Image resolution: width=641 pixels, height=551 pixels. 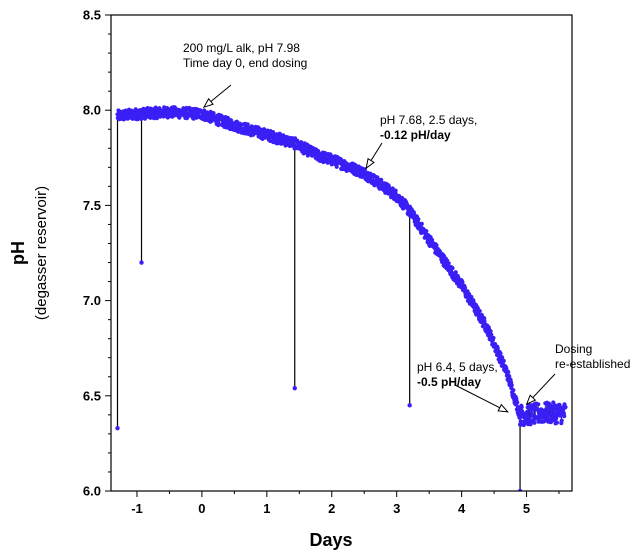 I want to click on annotation-line: pH 7.68, 2.5 days,, so click(x=428, y=120).